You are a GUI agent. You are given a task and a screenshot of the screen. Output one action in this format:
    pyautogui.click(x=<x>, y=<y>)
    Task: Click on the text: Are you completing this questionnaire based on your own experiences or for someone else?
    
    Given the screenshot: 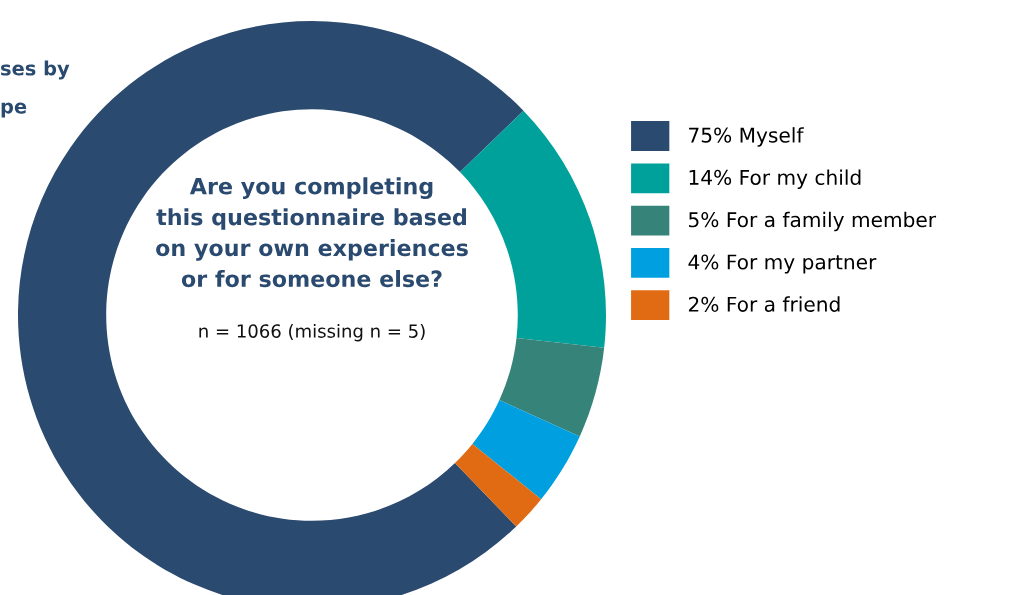 What is the action you would take?
    pyautogui.click(x=312, y=232)
    